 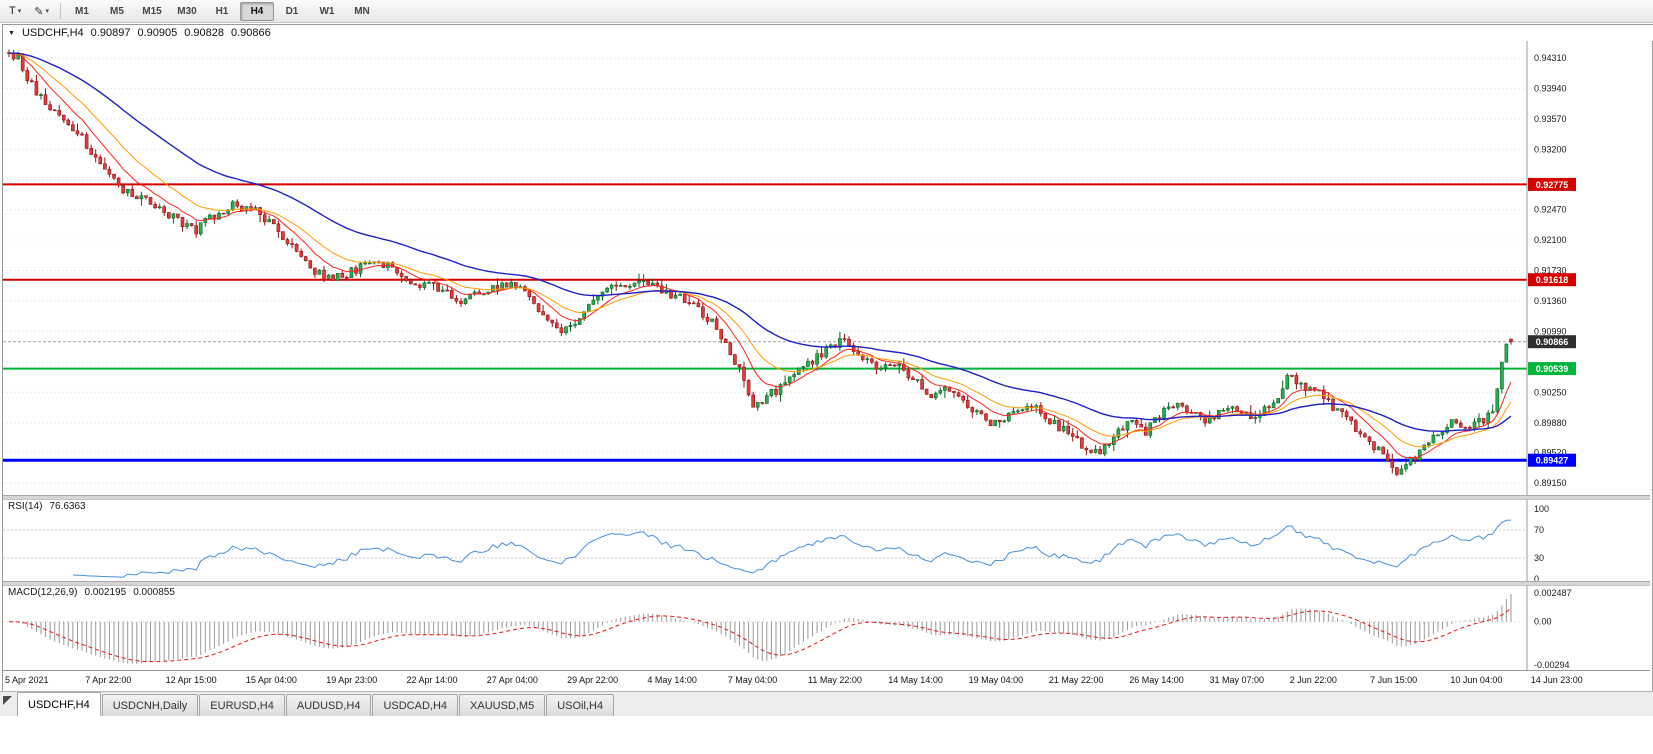 I want to click on timeframe-button-m5: M5, so click(x=117, y=11).